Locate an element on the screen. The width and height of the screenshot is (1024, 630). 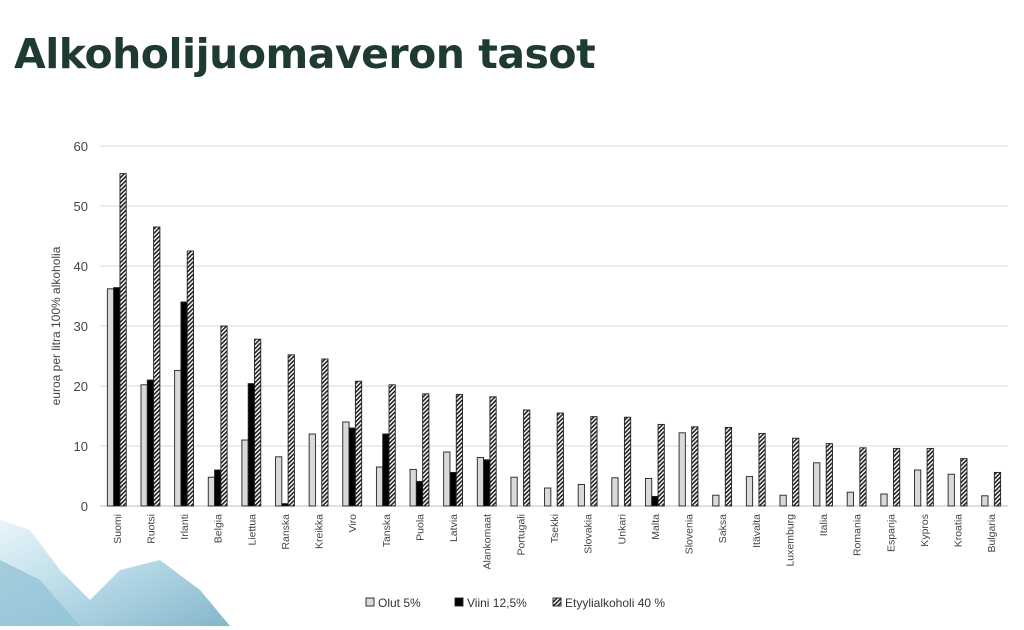
x-tick-label: Luxemburg is located at coordinates (790, 540).